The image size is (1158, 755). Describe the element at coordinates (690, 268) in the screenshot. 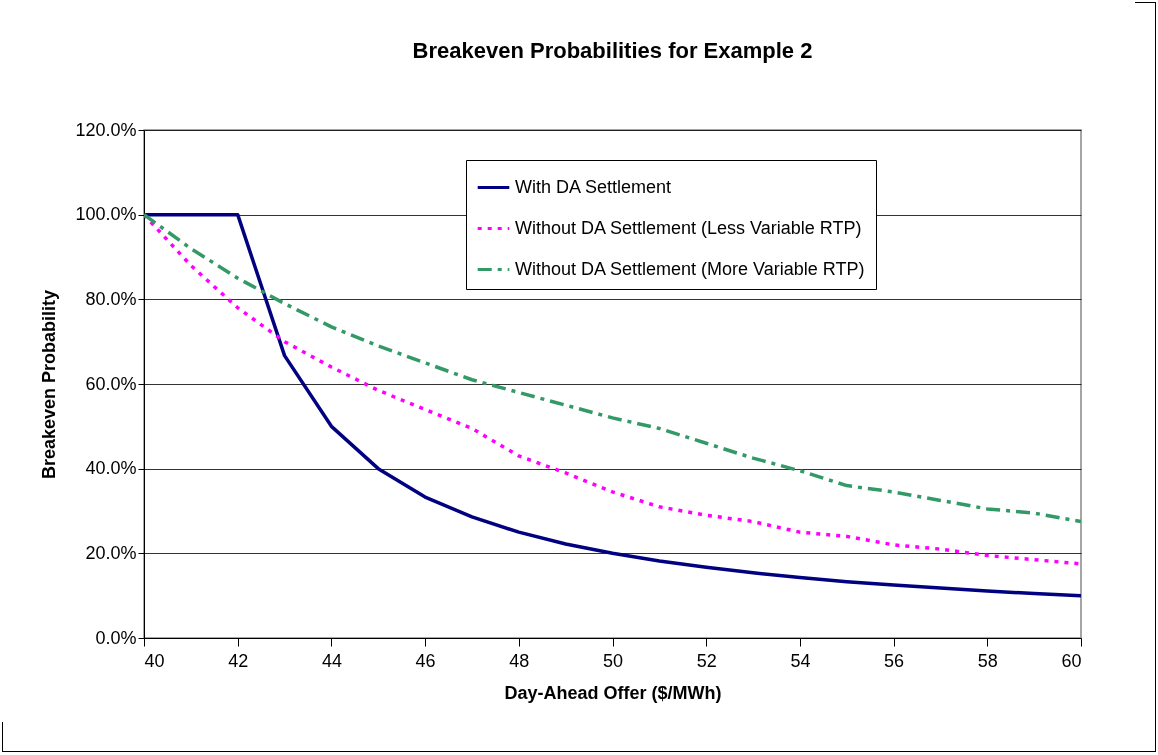

I see `legend-label: Without DA Settlement (More Variable RTP)` at that location.